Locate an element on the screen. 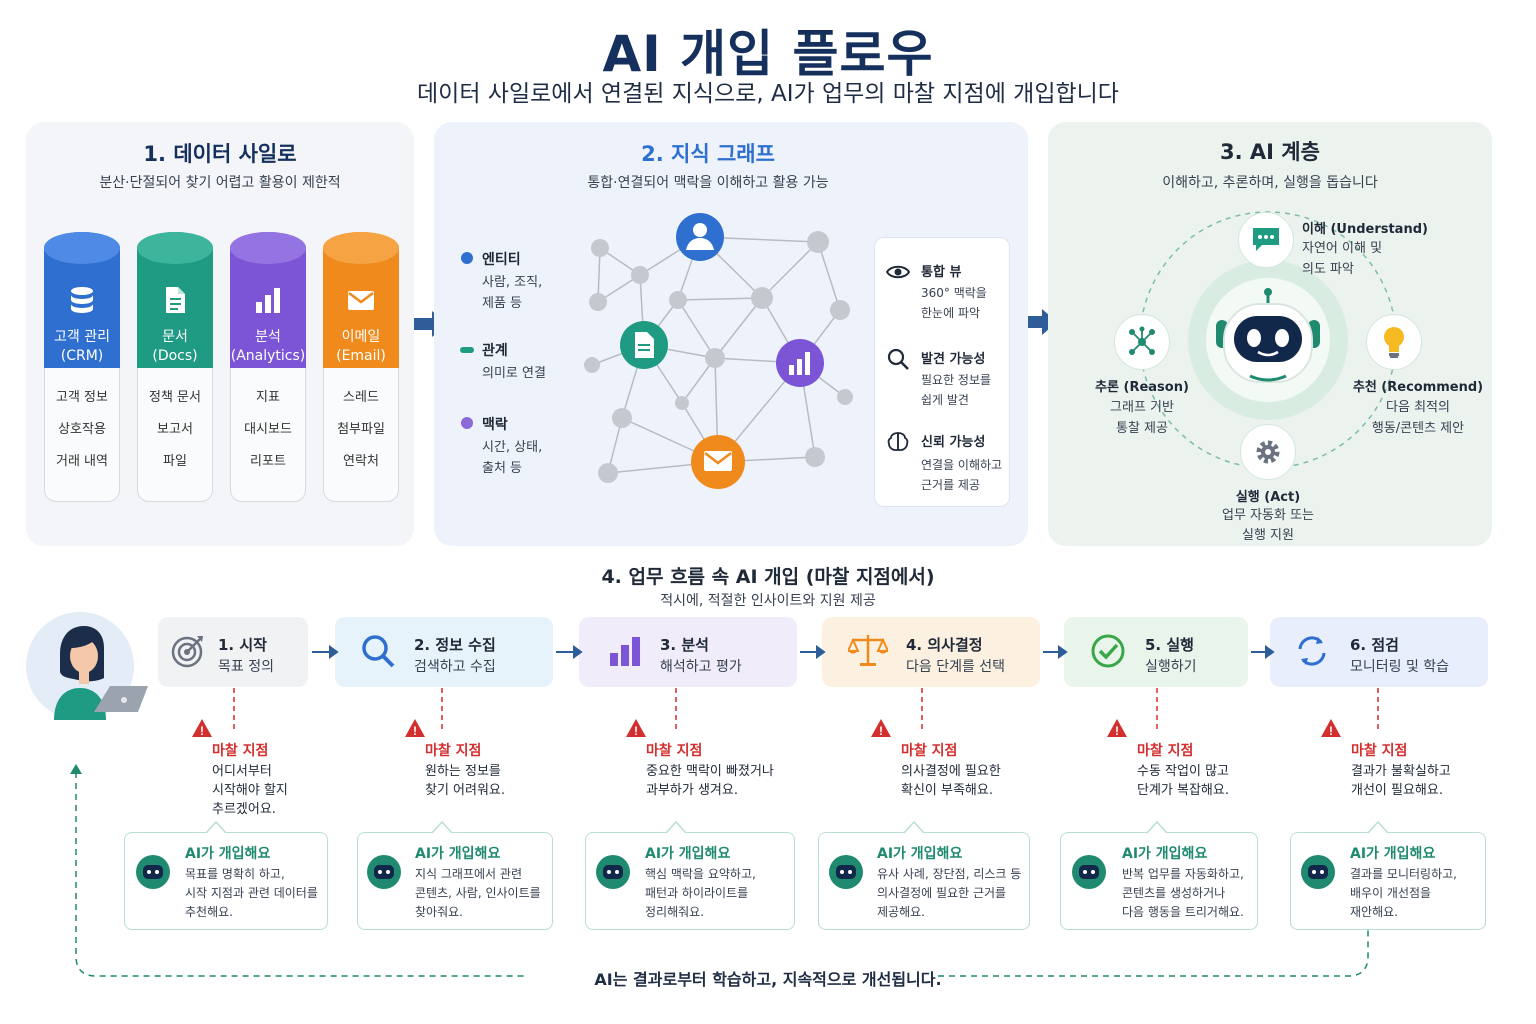  ai-box-desc-2: 지식 그래프에서 관련 콘텐츠, 사람, 인사이트를 찾아줘요. is located at coordinates (478, 893).